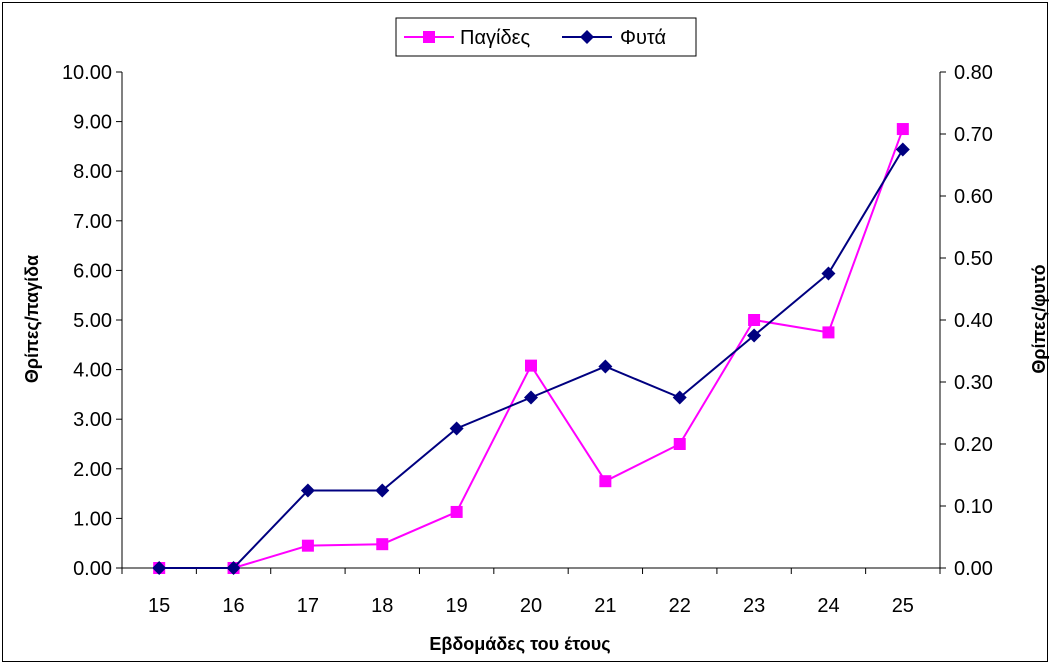 Image resolution: width=1054 pixels, height=666 pixels. I want to click on left-tick-label: 5.00, so click(92, 321).